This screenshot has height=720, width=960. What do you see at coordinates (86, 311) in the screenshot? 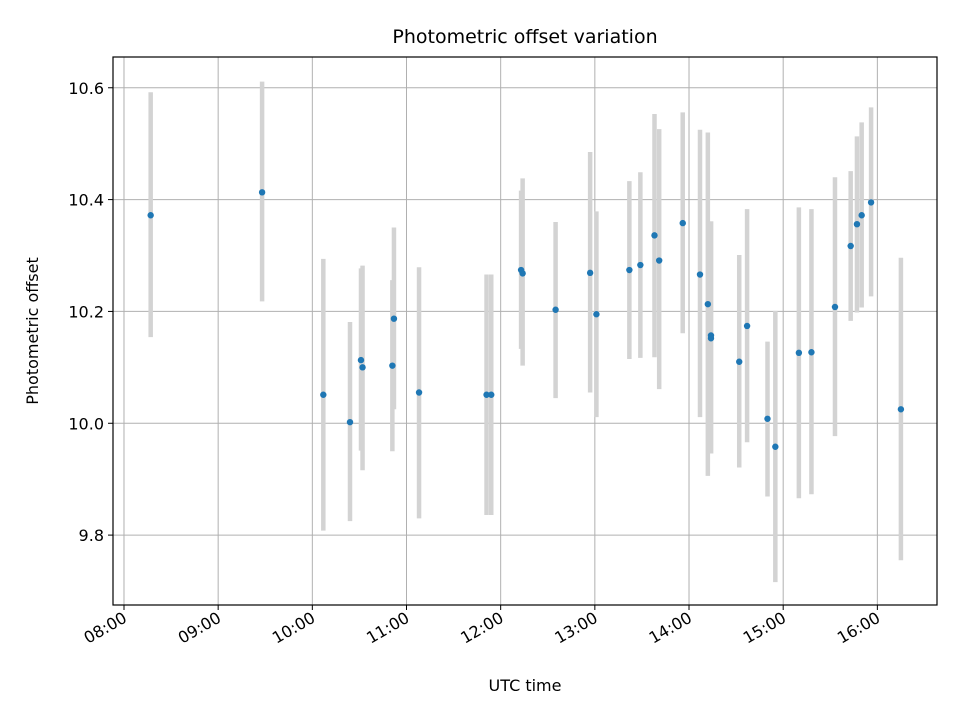
I see `y-tick-label: 10.2` at bounding box center [86, 311].